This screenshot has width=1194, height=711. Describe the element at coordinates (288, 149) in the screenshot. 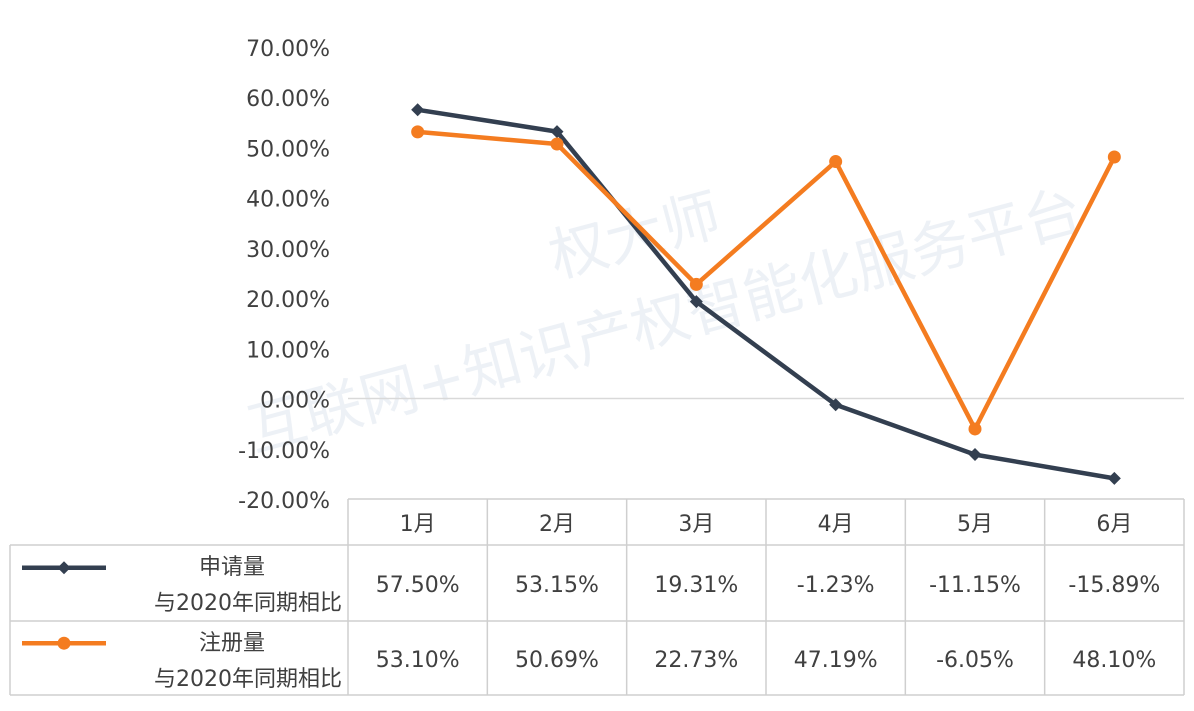

I see `y-tick-label: 50.00%` at that location.